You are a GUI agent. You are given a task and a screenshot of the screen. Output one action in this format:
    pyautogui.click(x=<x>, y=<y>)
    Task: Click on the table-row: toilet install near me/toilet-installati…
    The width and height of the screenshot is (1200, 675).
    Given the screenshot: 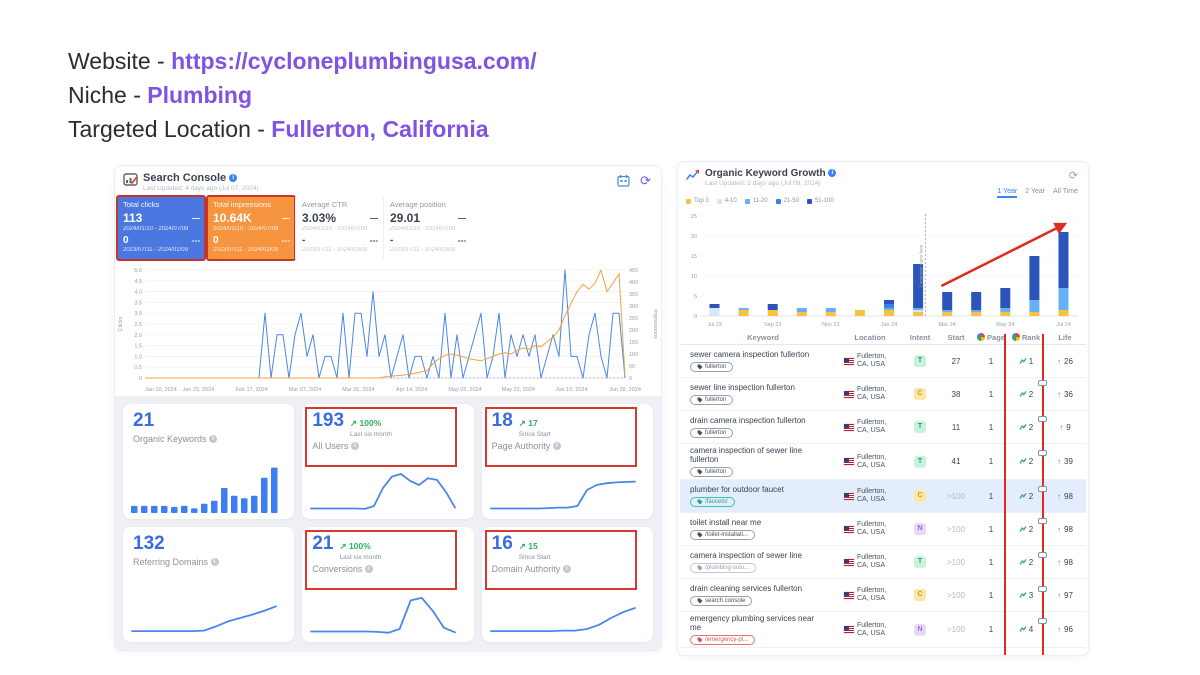 What is the action you would take?
    pyautogui.click(x=883, y=529)
    